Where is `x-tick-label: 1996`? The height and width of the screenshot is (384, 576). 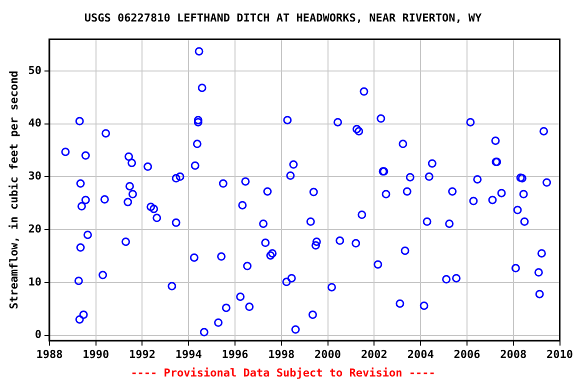
x-tick-label: 1996 is located at coordinates (235, 355).